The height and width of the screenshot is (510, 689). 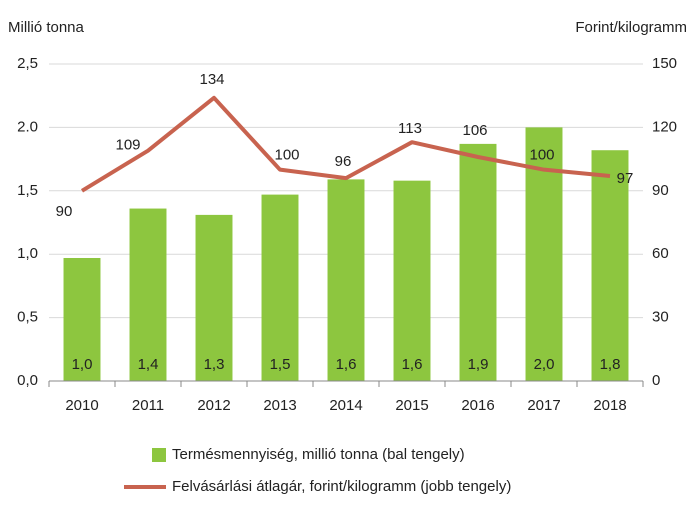 I want to click on bar-value-label: 1,9, so click(x=478, y=364).